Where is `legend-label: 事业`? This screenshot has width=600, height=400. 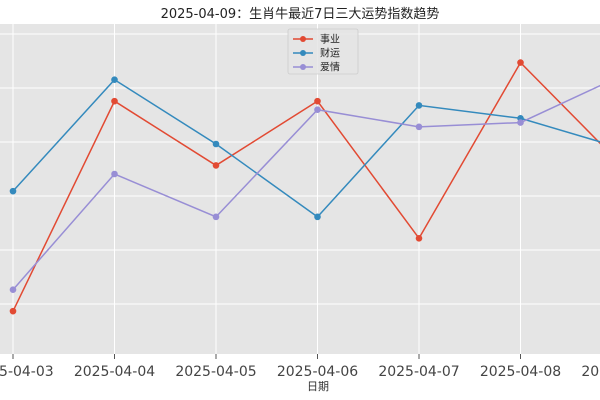
legend-label: 事业 is located at coordinates (330, 39).